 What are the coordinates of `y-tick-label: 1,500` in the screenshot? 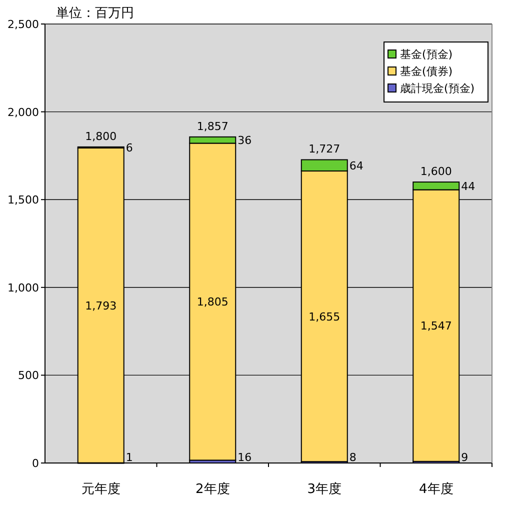 It's located at (23, 200).